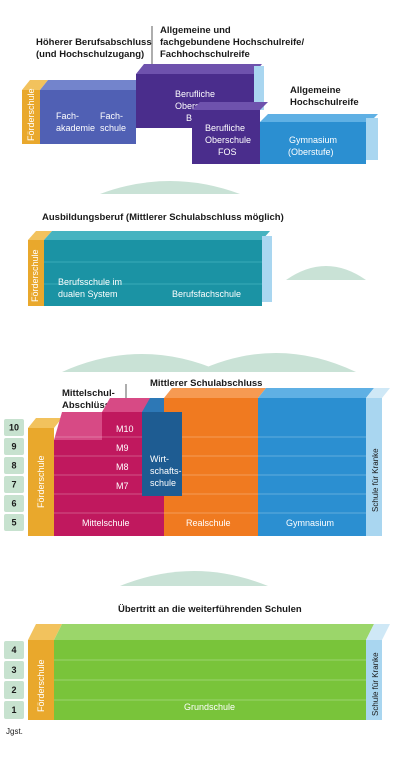 Image resolution: width=408 pixels, height=768 pixels. I want to click on fos-label-3: FOS, so click(227, 152).